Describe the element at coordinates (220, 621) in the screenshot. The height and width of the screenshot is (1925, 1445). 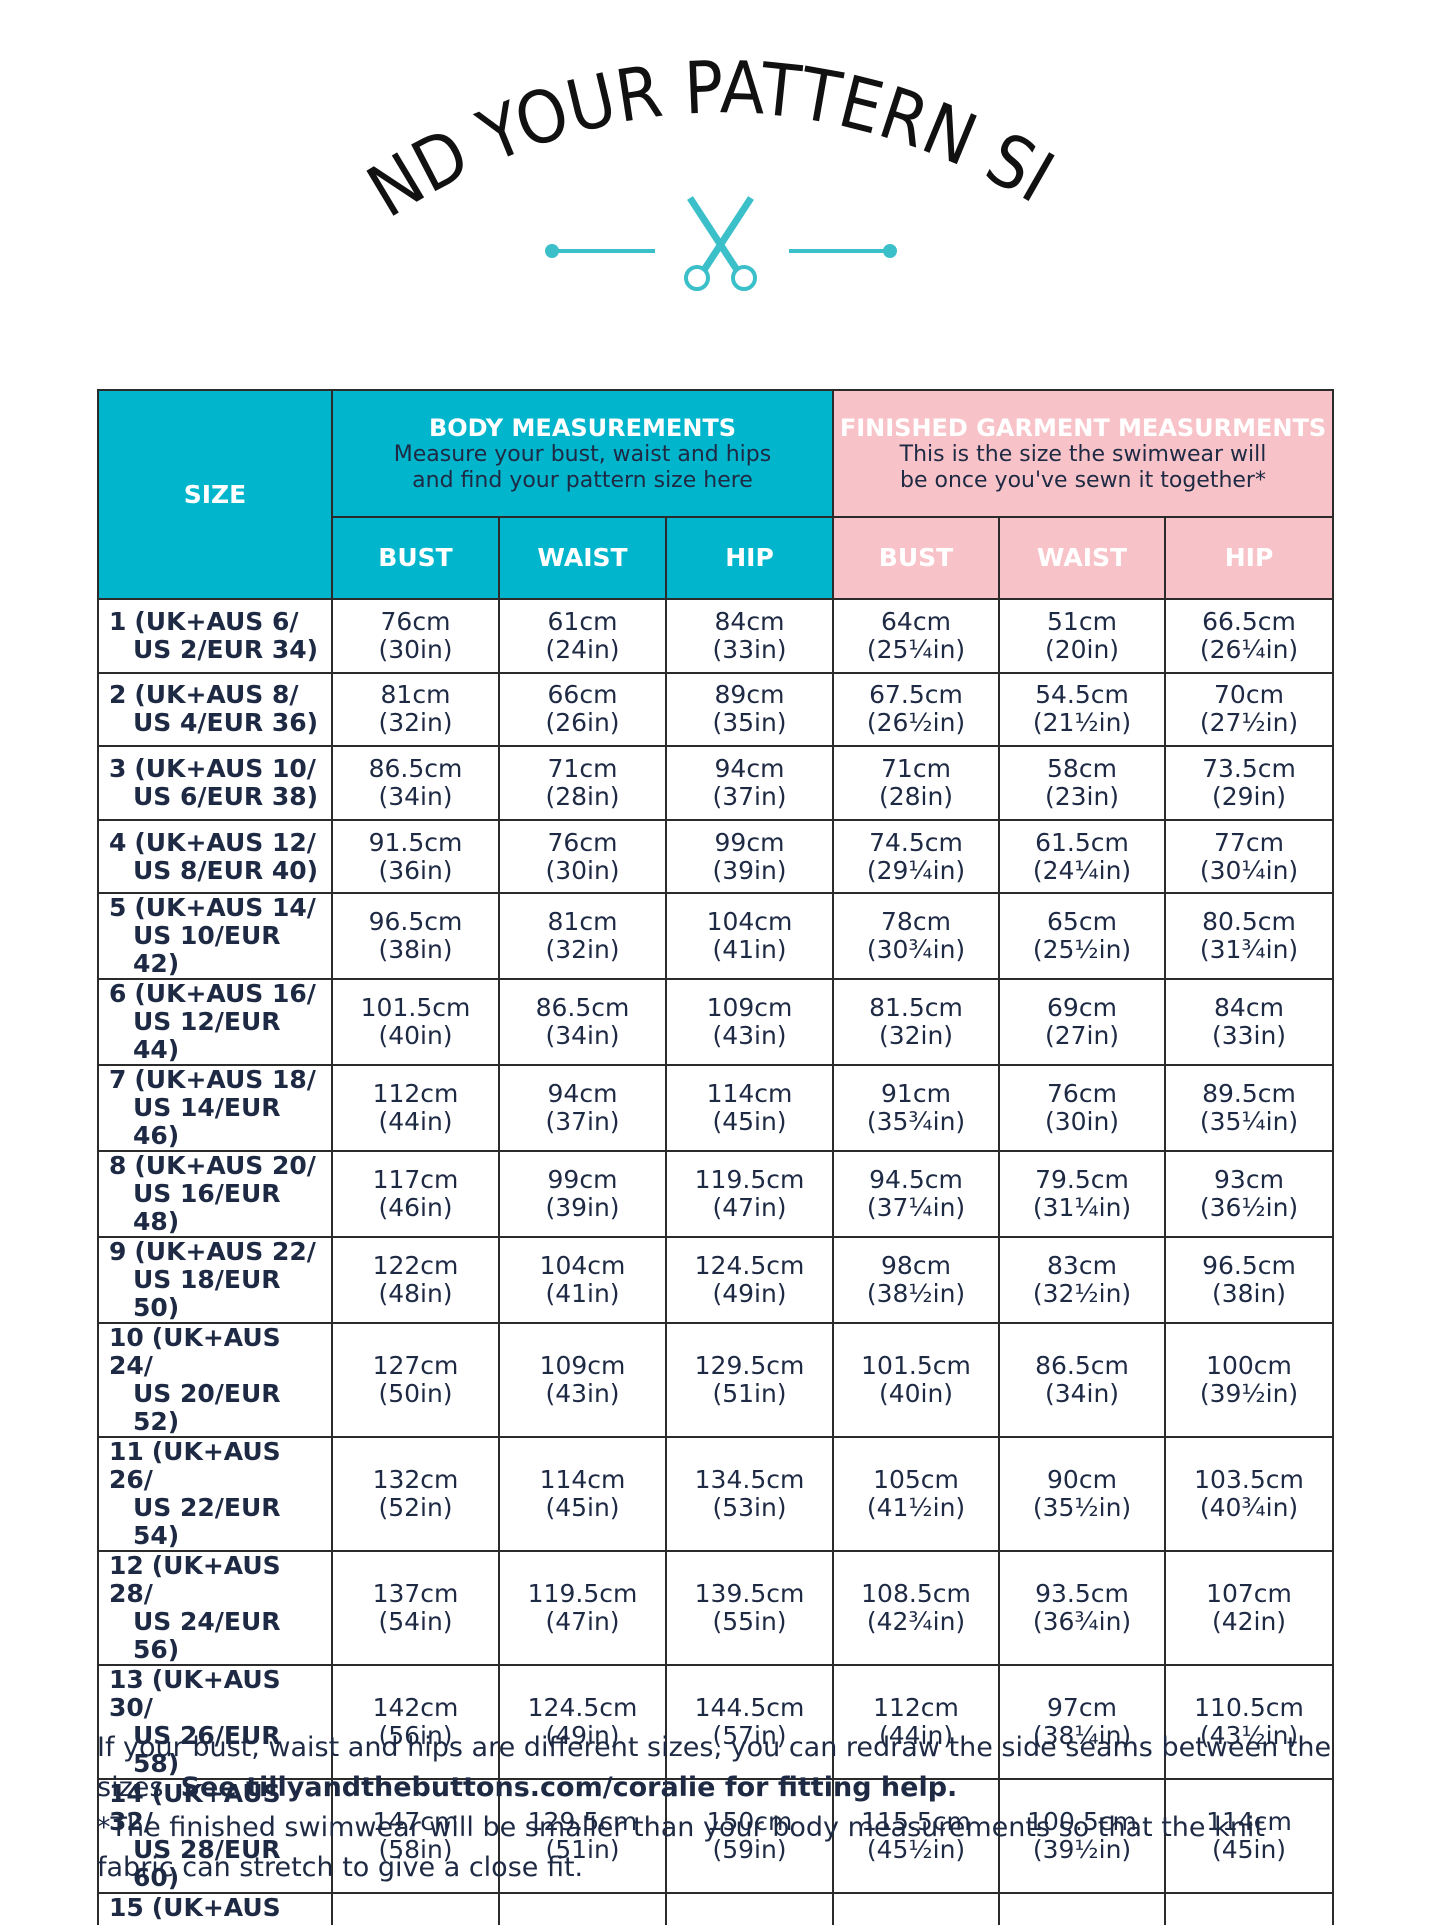
I see `size-line: 1 (UK+AUS 6/` at that location.